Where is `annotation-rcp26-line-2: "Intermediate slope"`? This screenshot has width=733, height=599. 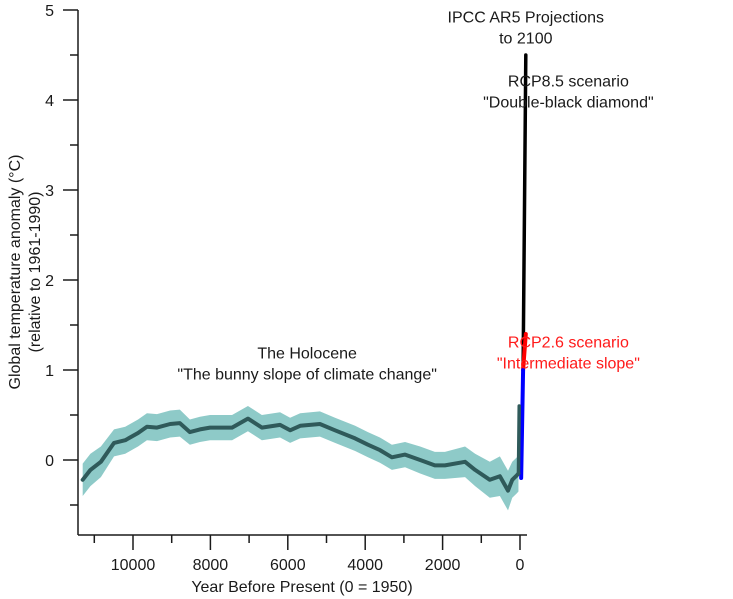
annotation-rcp26-line-2: "Intermediate slope" is located at coordinates (568, 364).